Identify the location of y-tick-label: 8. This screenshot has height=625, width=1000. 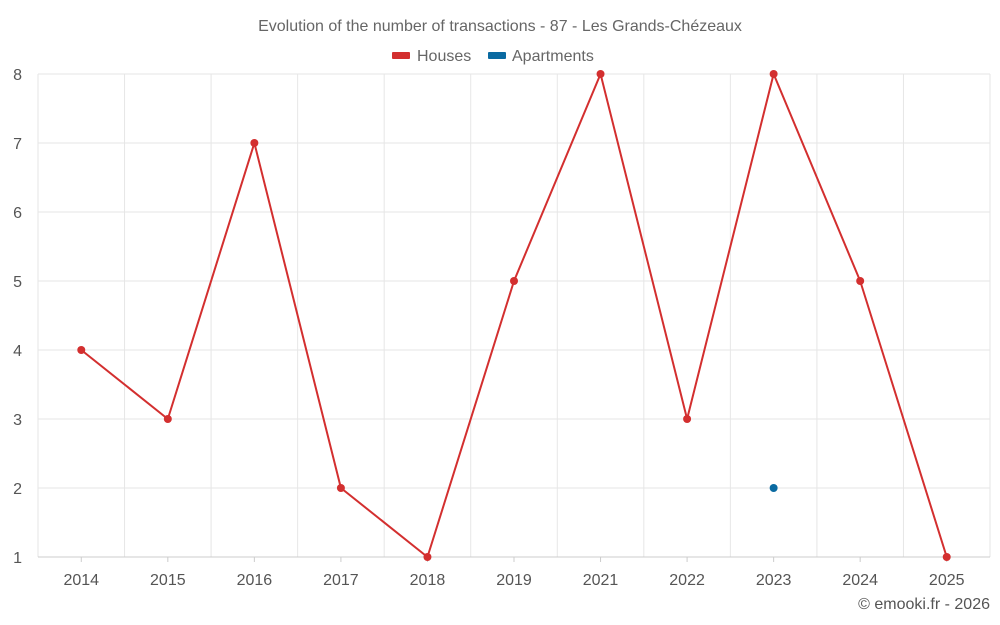
(17, 75).